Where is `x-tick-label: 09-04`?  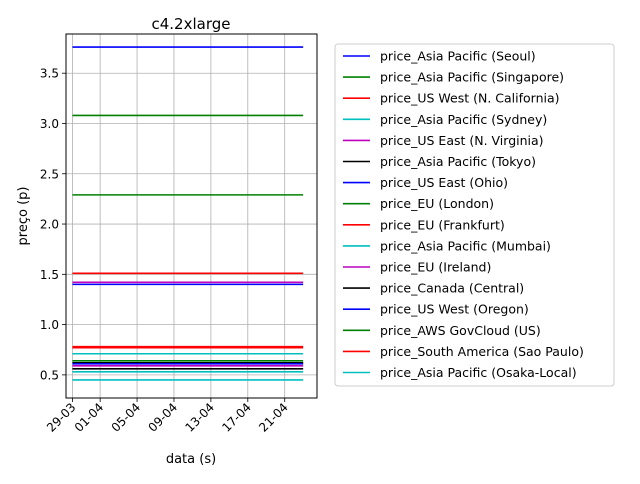
x-tick-label: 09-04 is located at coordinates (163, 417).